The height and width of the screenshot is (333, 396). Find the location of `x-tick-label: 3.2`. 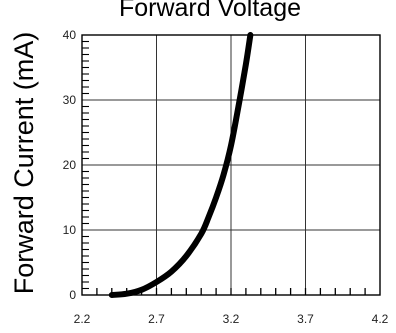

x-tick-label: 3.2 is located at coordinates (231, 319).